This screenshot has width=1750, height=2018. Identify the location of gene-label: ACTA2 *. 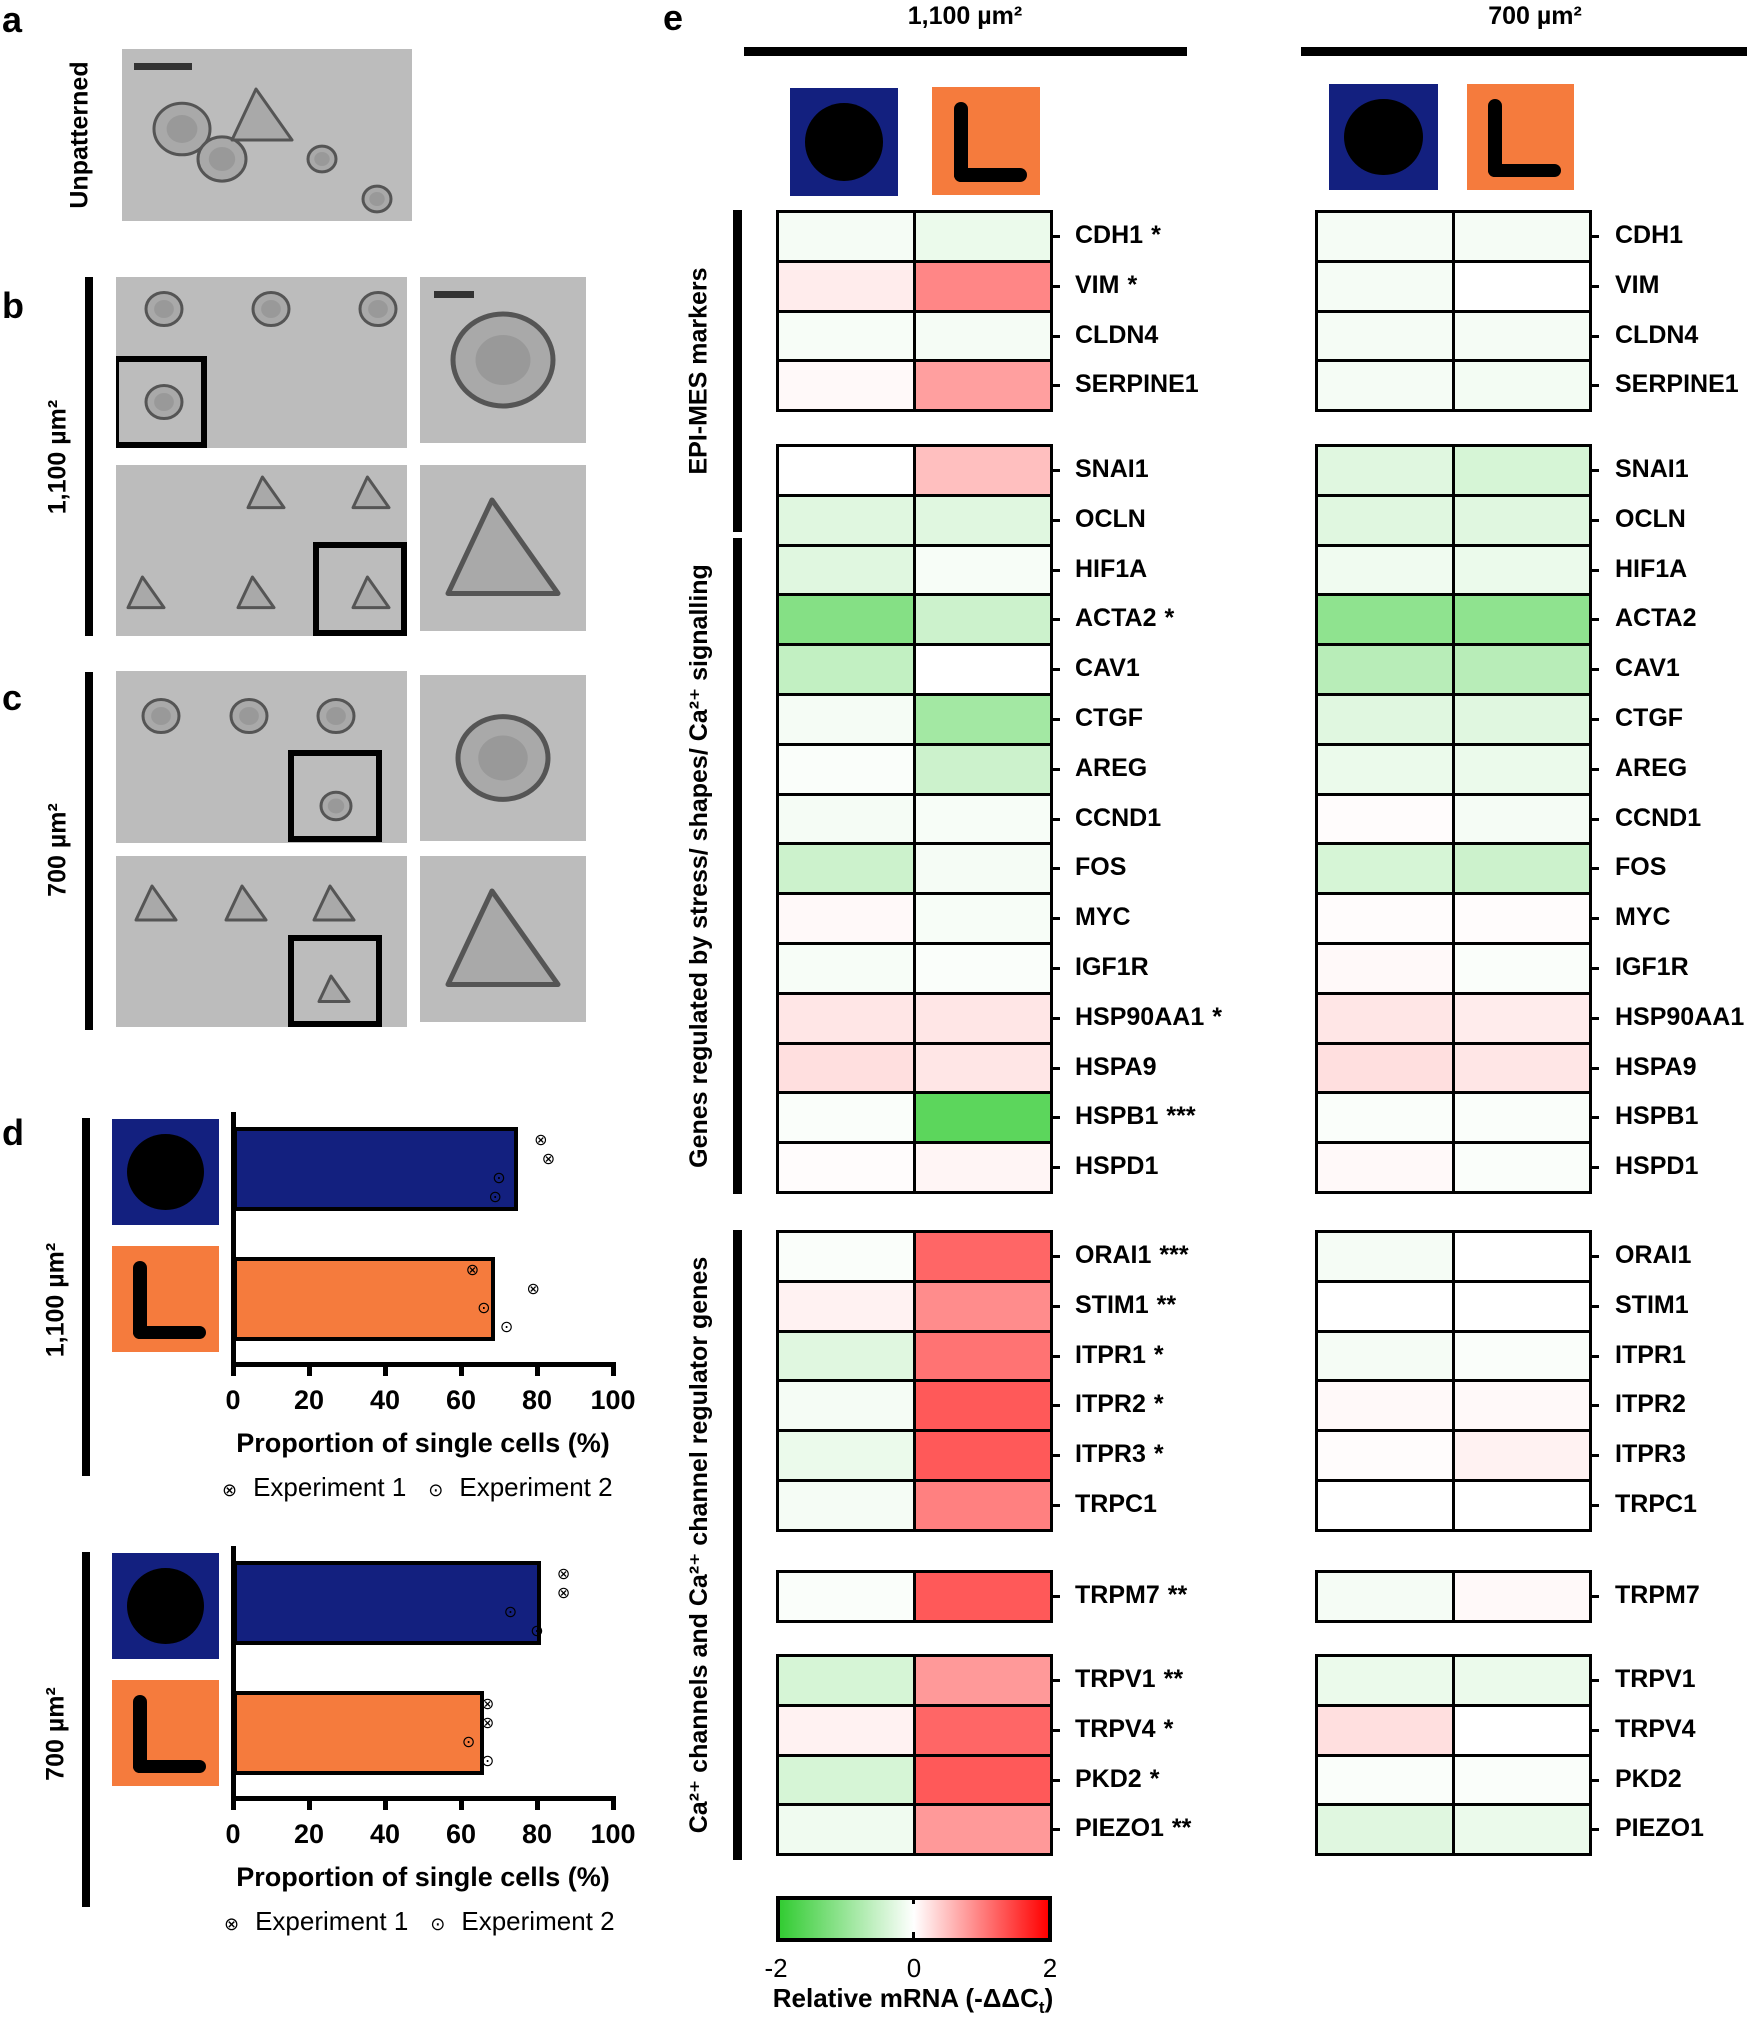
(1124, 618).